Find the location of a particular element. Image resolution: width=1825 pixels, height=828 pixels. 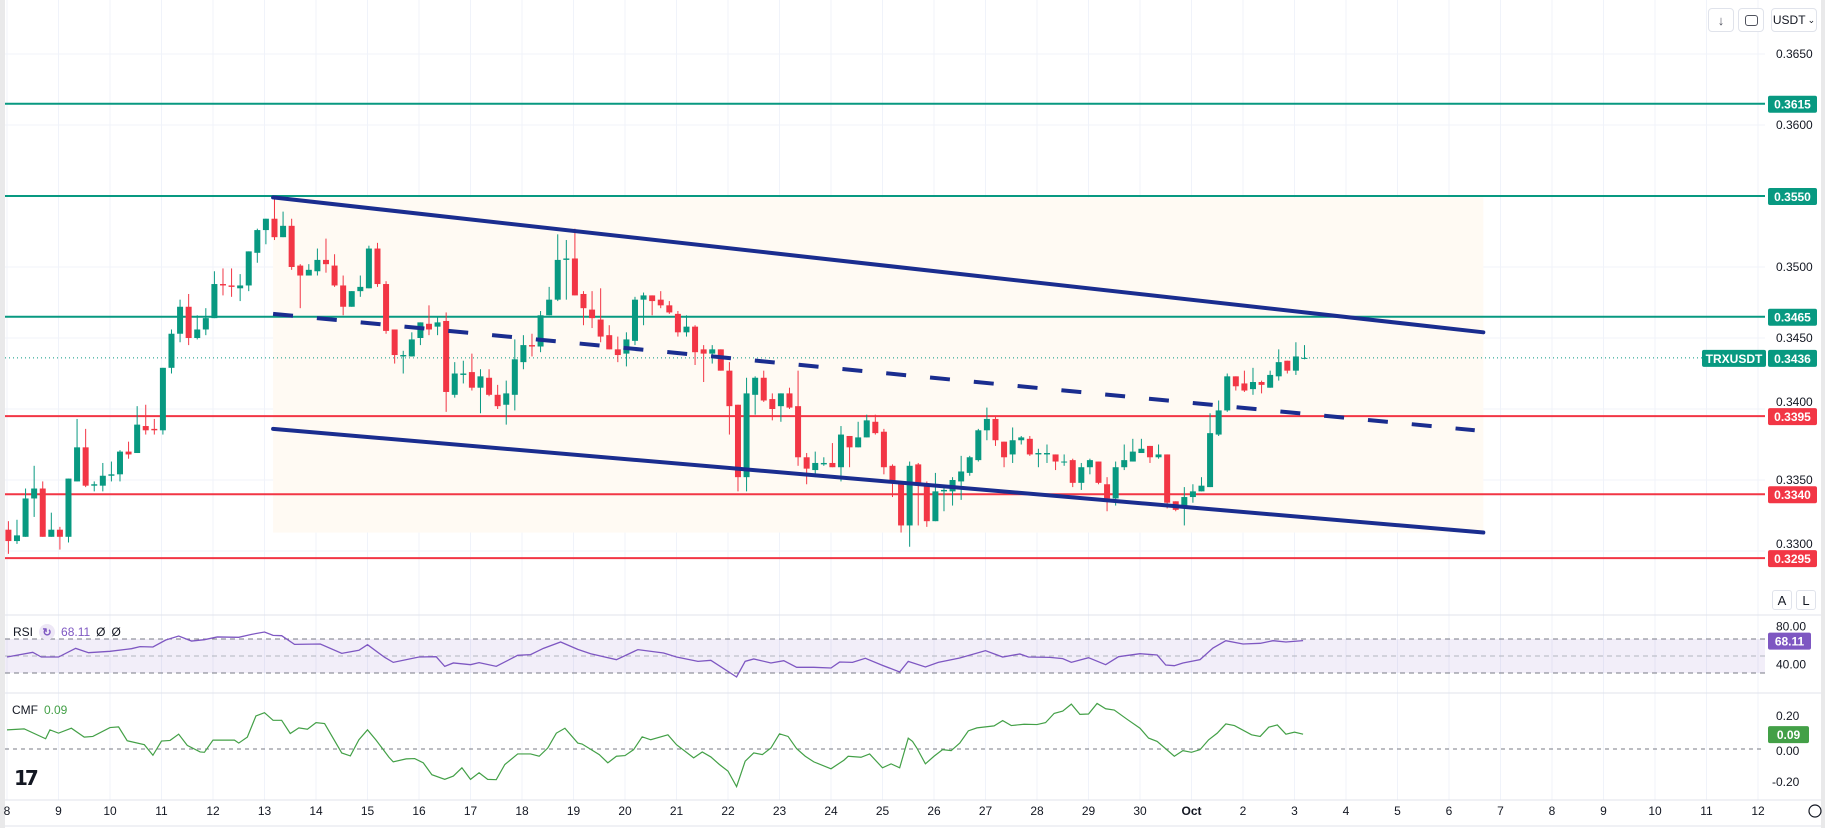

arrow-down-icon: ↓ is located at coordinates (1721, 20).